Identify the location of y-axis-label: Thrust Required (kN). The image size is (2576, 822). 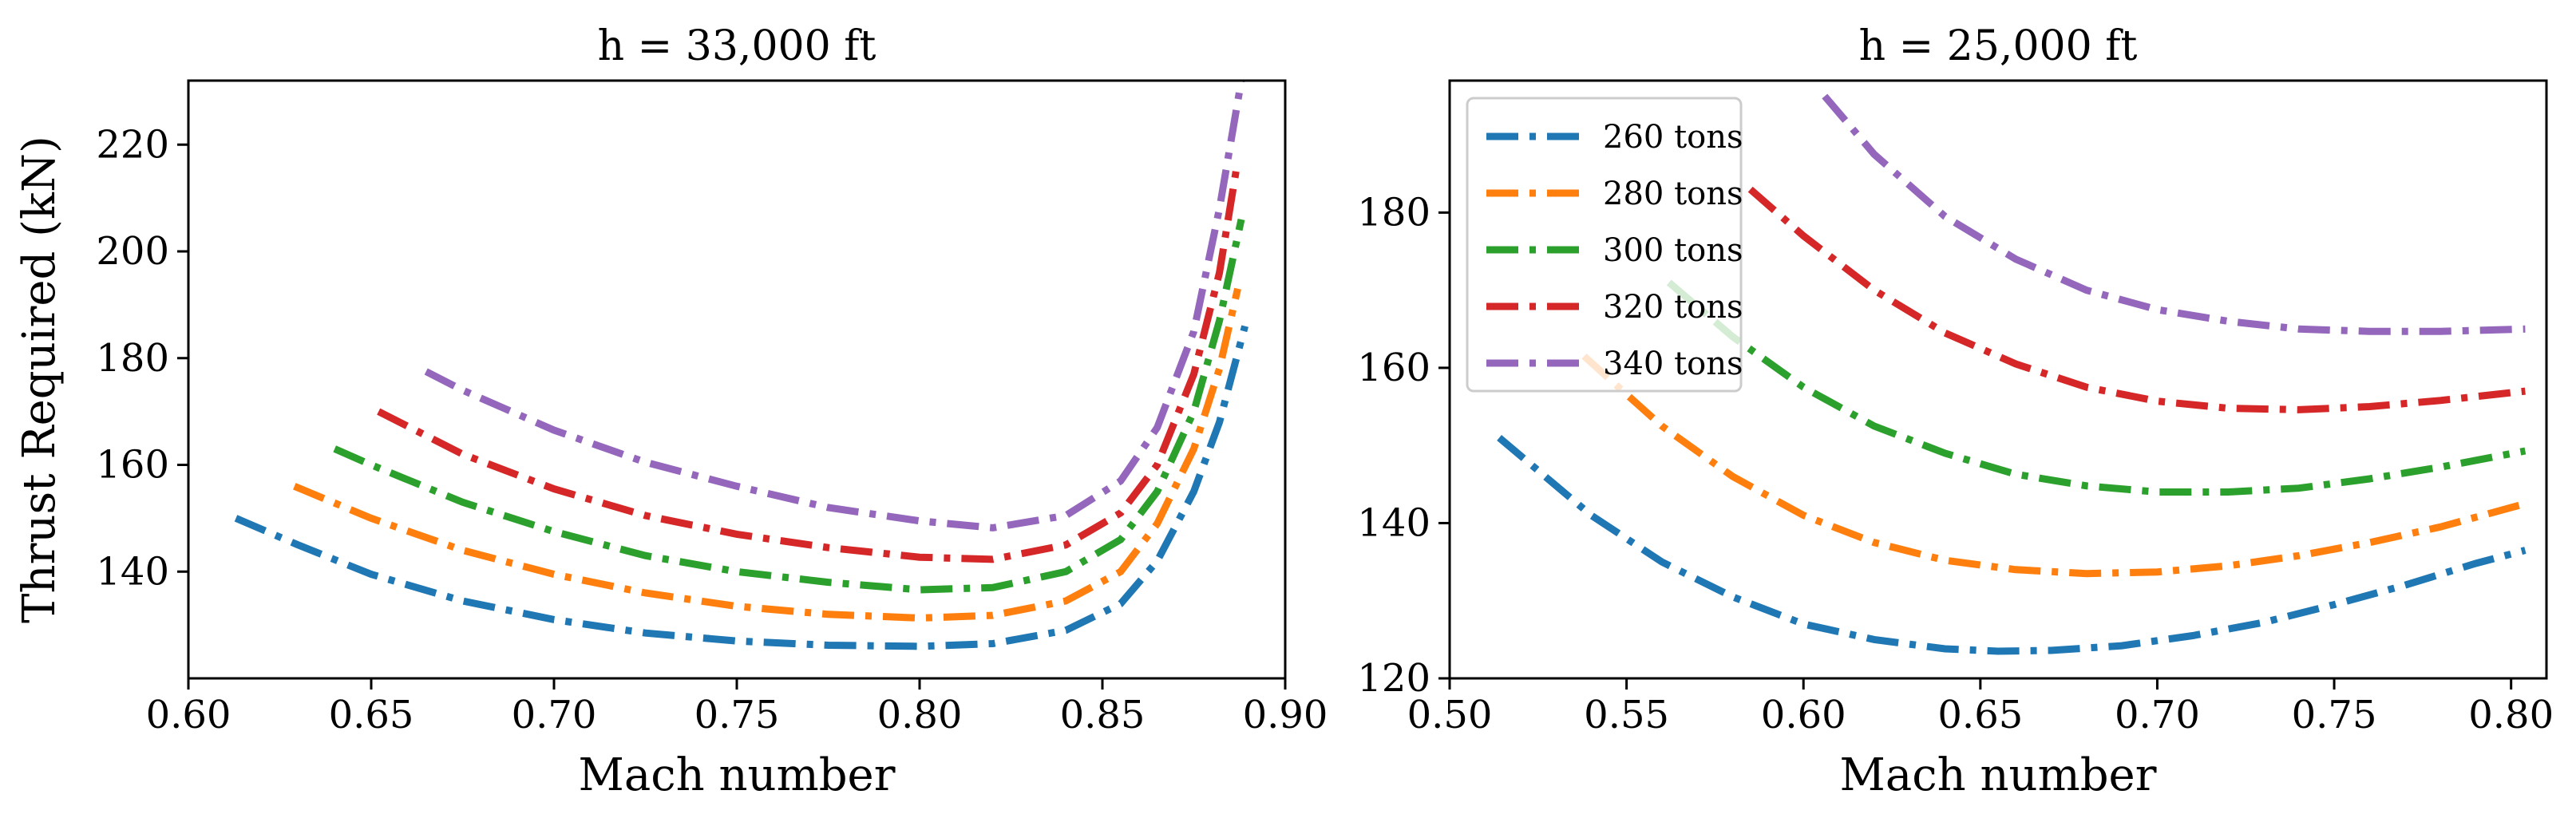
(40, 379).